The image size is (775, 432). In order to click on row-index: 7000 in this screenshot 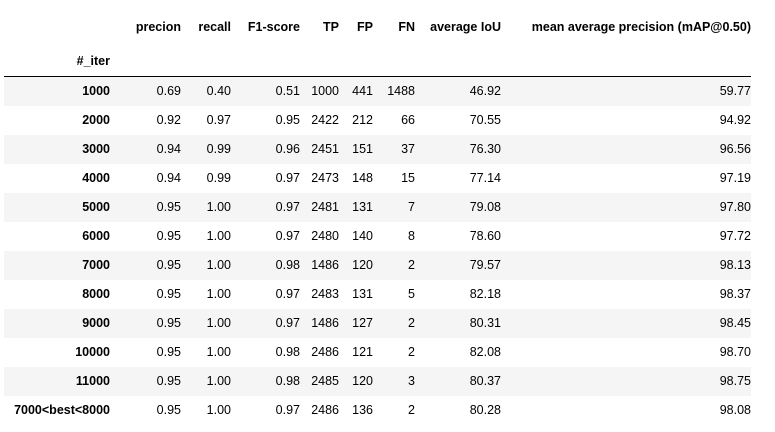, I will do `click(96, 265)`.